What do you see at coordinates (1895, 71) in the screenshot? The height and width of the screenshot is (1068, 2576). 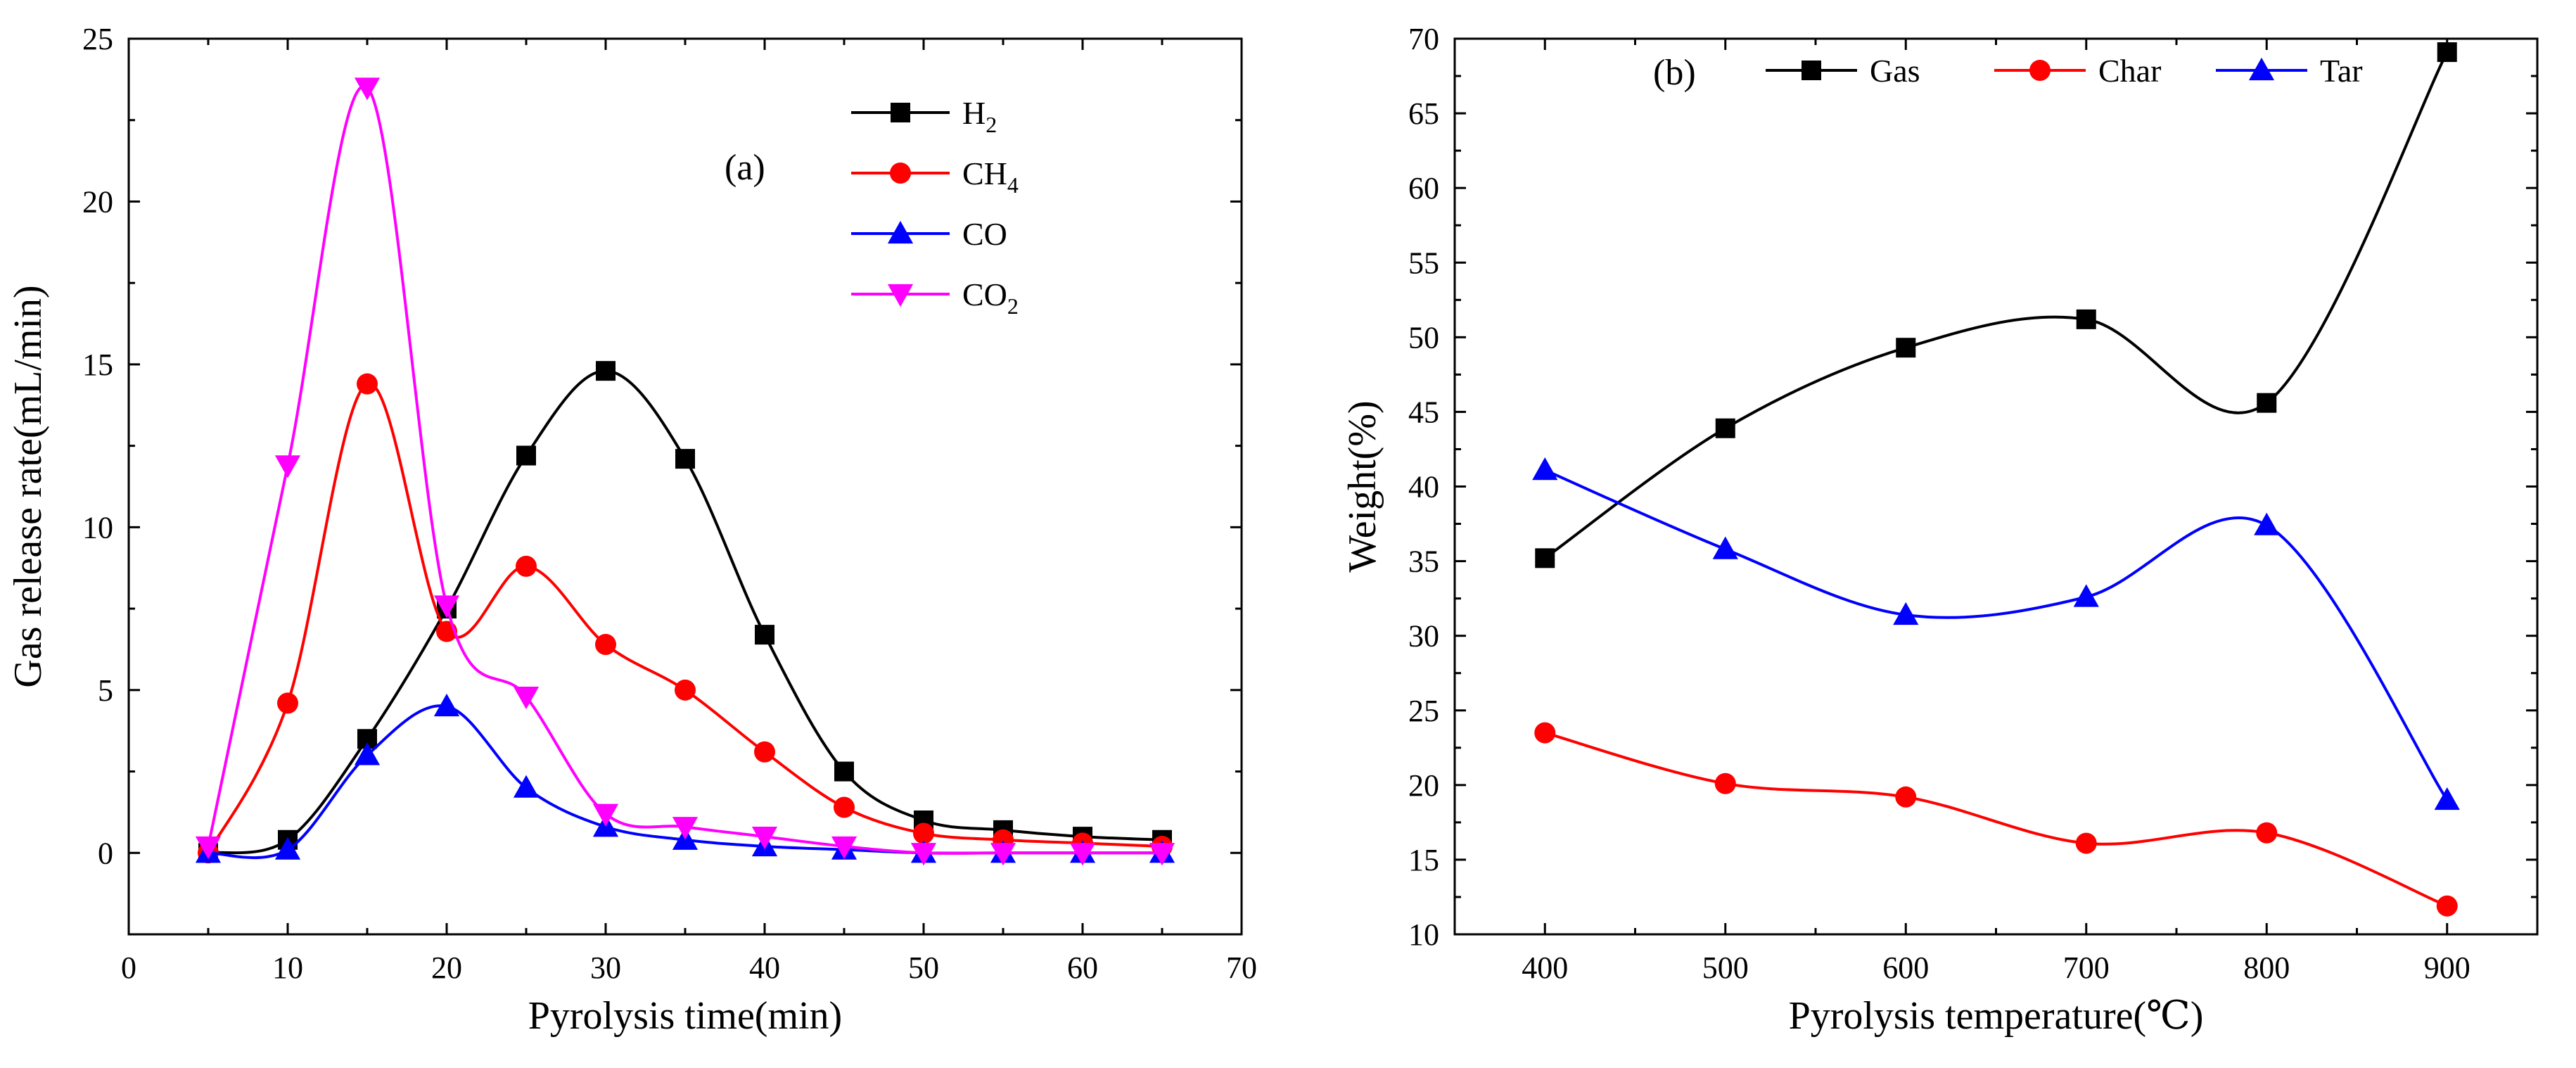 I see `legend-label: Gas` at bounding box center [1895, 71].